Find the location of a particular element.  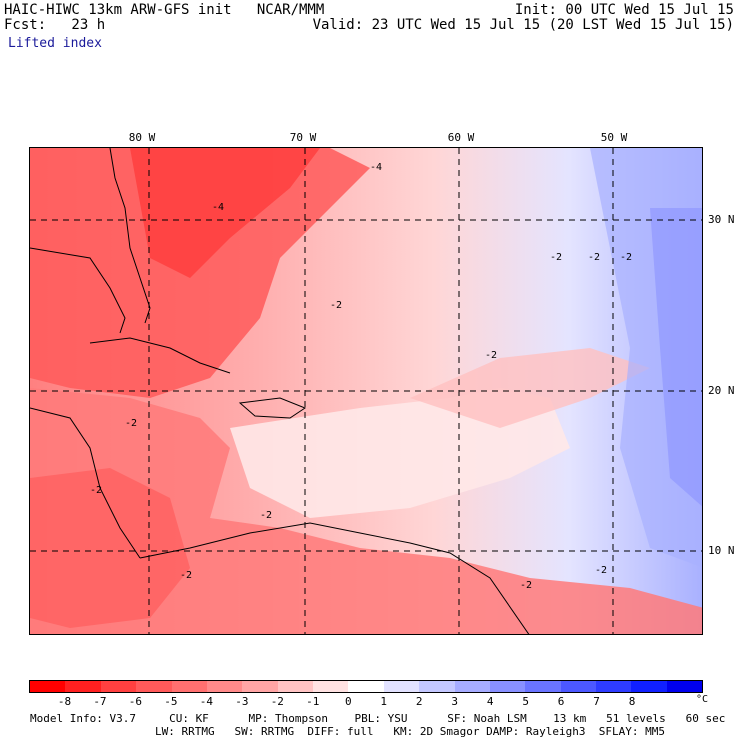

lon-label-50w: 50 W is located at coordinates (614, 137).